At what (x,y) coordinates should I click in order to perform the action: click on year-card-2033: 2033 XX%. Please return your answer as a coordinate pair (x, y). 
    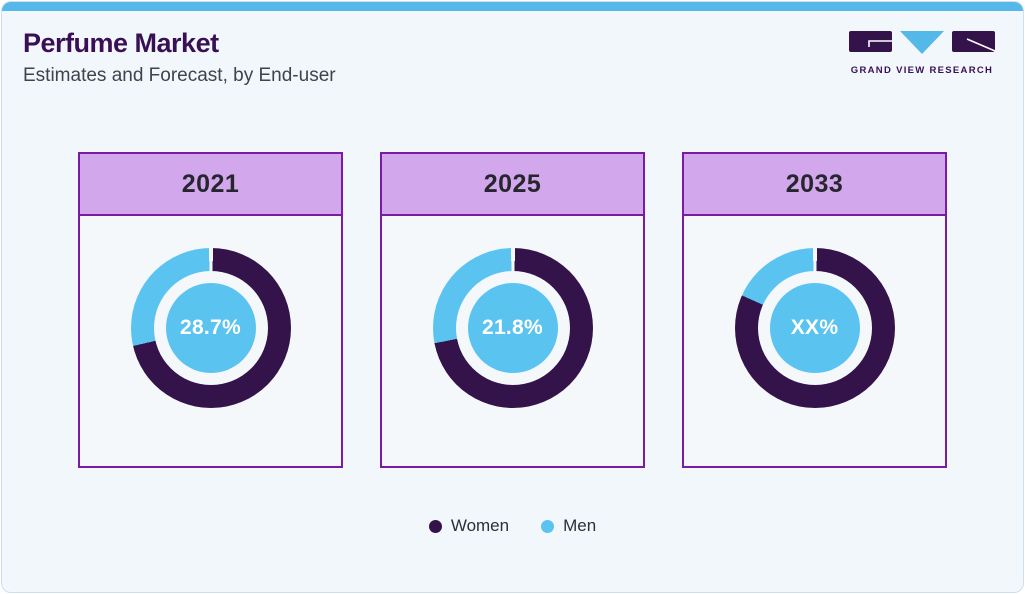
    Looking at the image, I should click on (814, 310).